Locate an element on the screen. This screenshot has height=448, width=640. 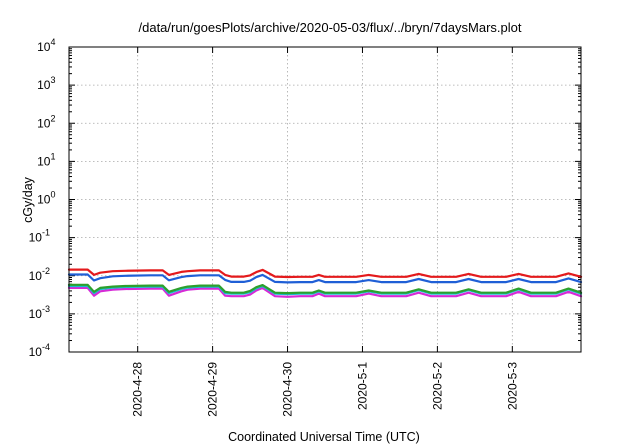
y-tick-label: 10² is located at coordinates (46, 121).